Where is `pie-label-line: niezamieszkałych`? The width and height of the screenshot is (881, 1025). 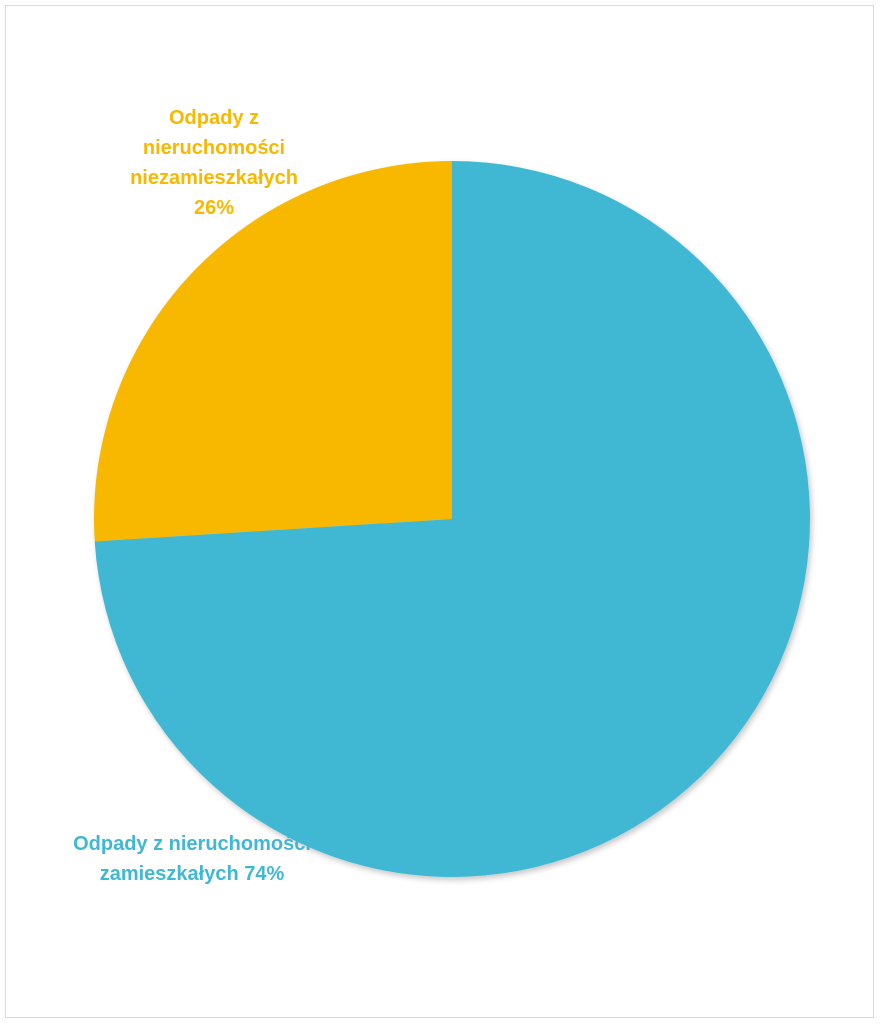
pie-label-line: niezamieszkałych is located at coordinates (214, 178).